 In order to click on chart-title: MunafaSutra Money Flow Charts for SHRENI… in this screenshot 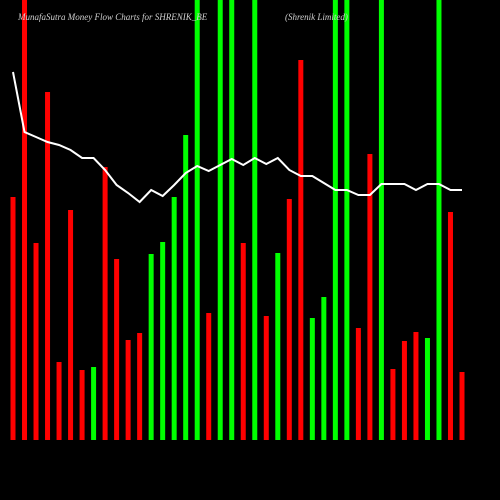, I will do `click(112, 17)`.